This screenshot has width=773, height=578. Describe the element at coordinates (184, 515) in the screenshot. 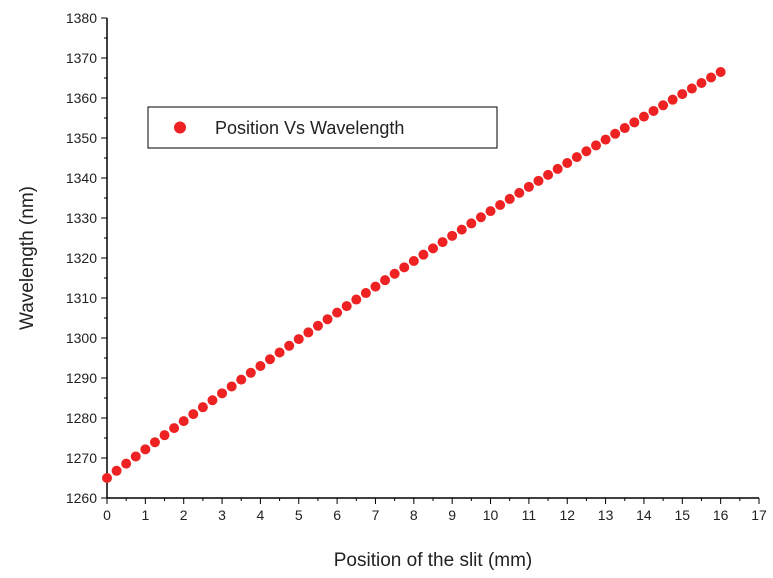

I see `x-tick-label: 2` at that location.